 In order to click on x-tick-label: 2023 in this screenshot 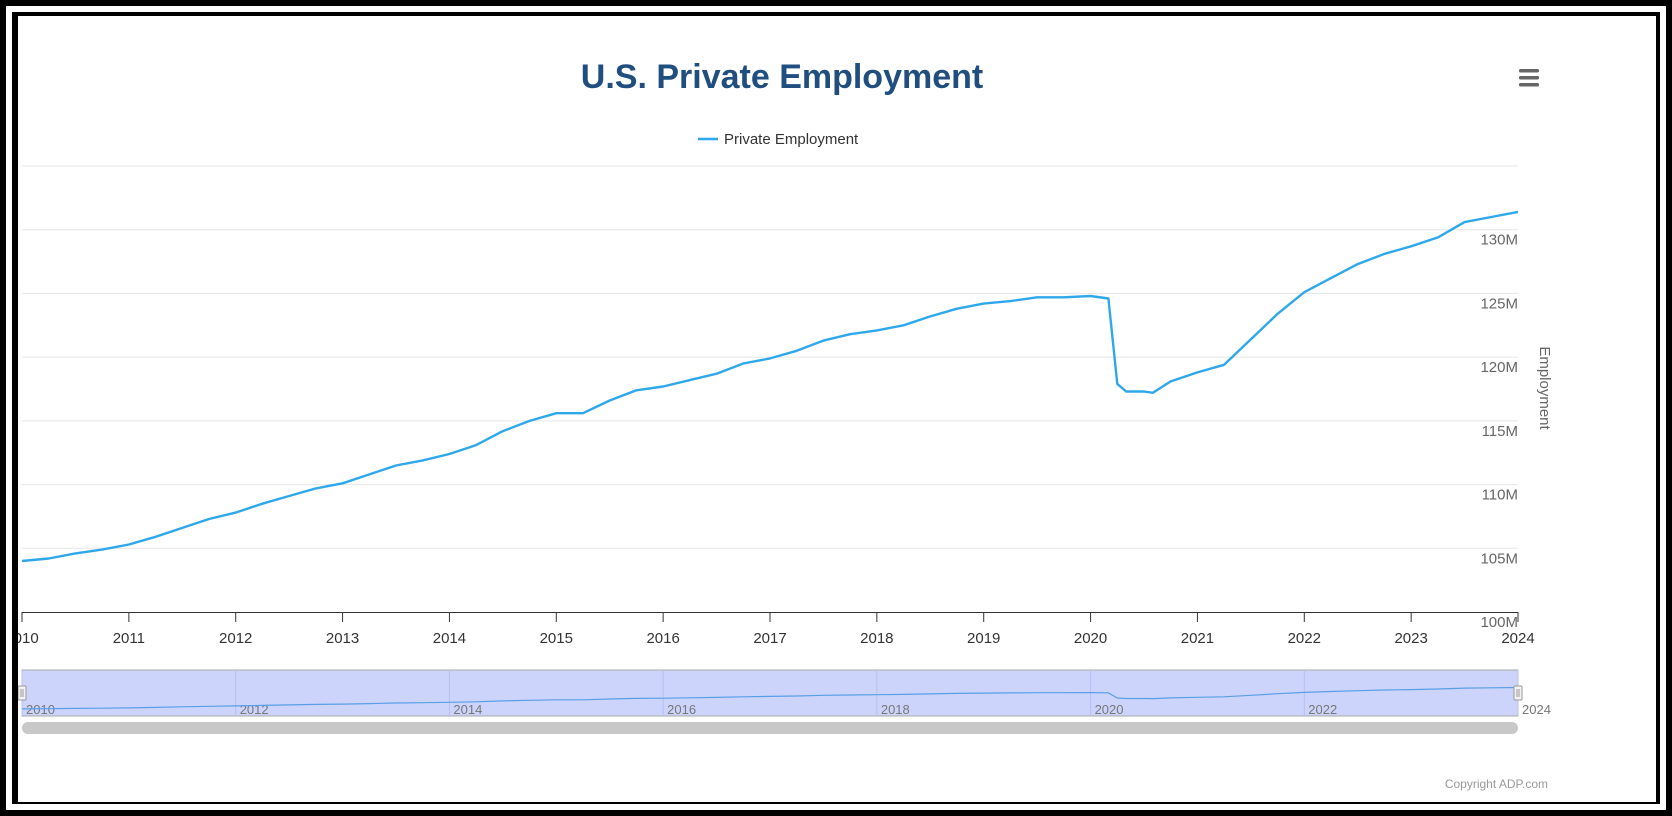, I will do `click(1410, 638)`.